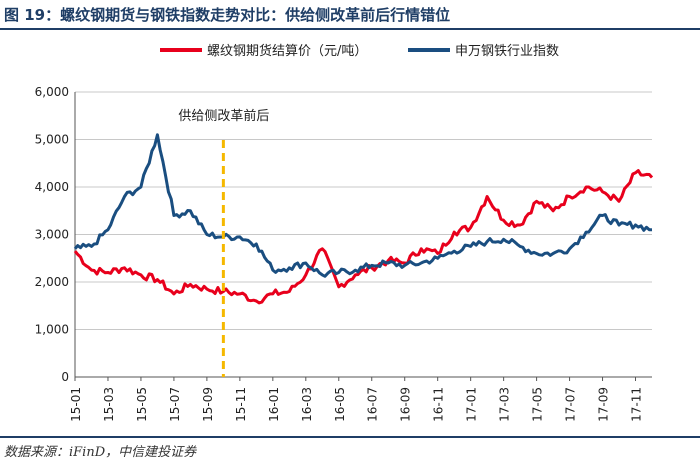  I want to click on x-tick-label: 16-11, so click(439, 404).